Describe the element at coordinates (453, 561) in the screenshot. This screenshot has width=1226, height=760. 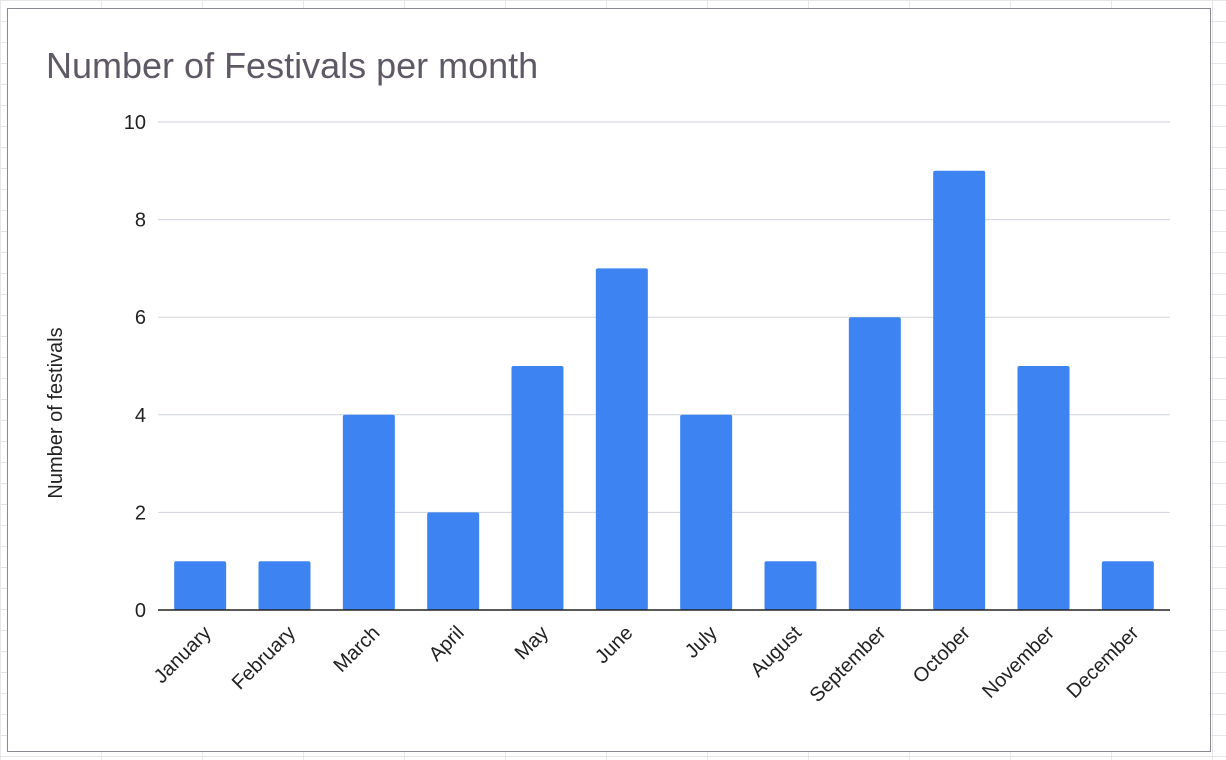
I see `bar-april` at that location.